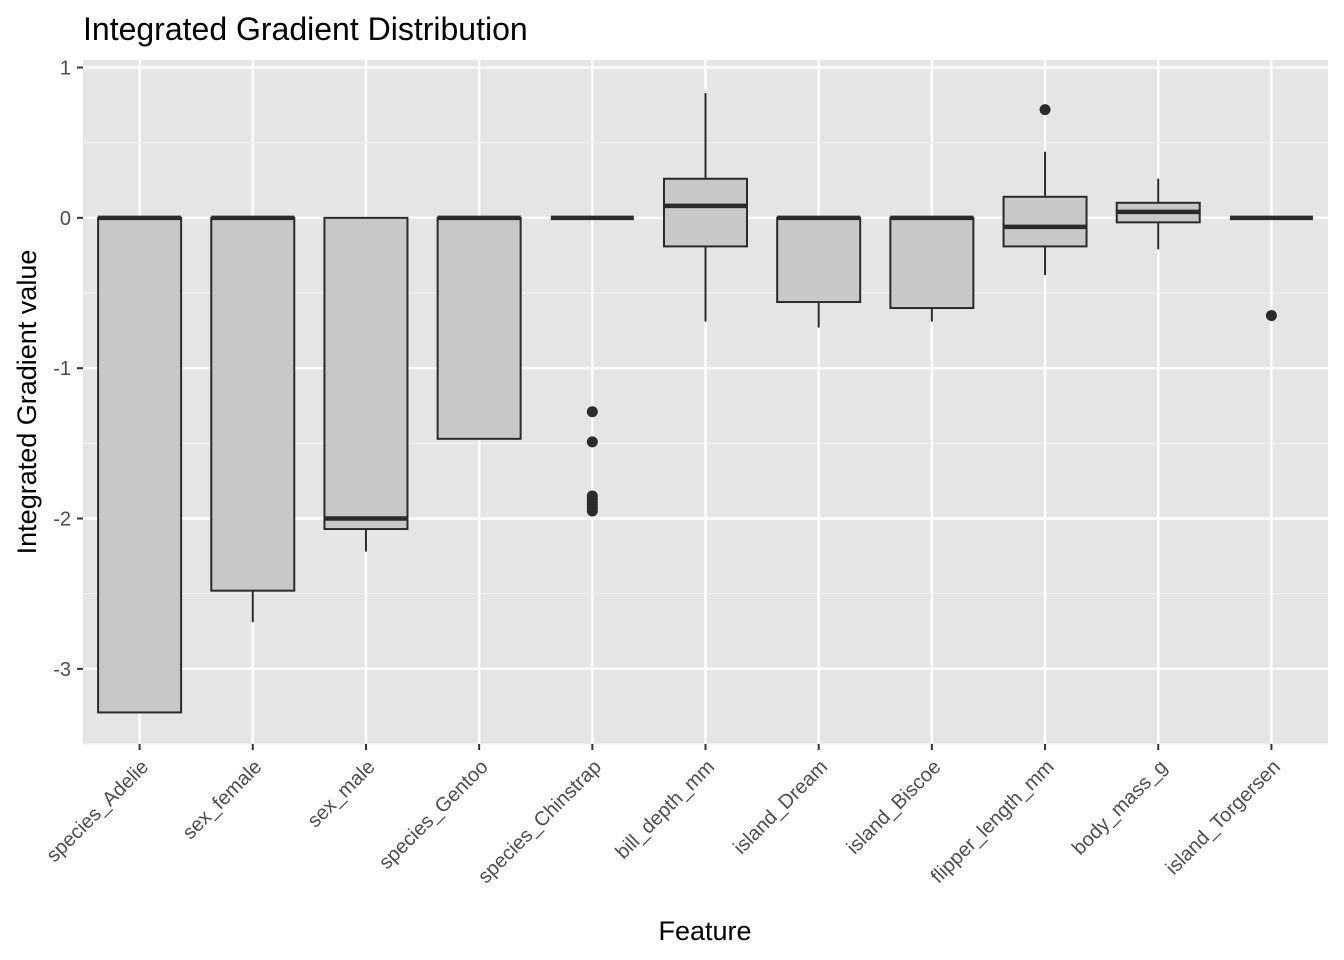  Describe the element at coordinates (704, 931) in the screenshot. I see `x-axis-title: Feature` at that location.